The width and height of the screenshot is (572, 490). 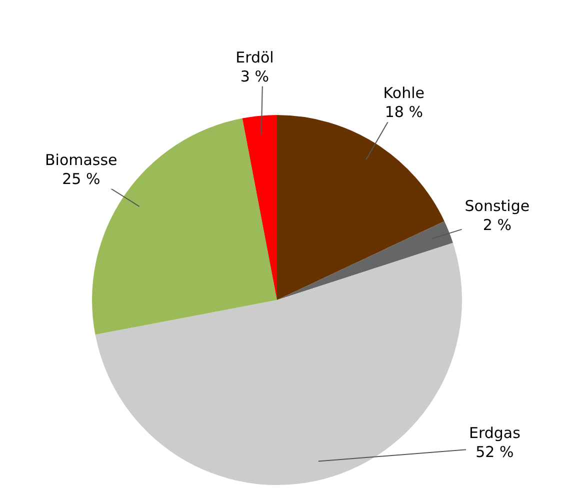 What do you see at coordinates (403, 93) in the screenshot?
I see `slice-label: Kohle` at bounding box center [403, 93].